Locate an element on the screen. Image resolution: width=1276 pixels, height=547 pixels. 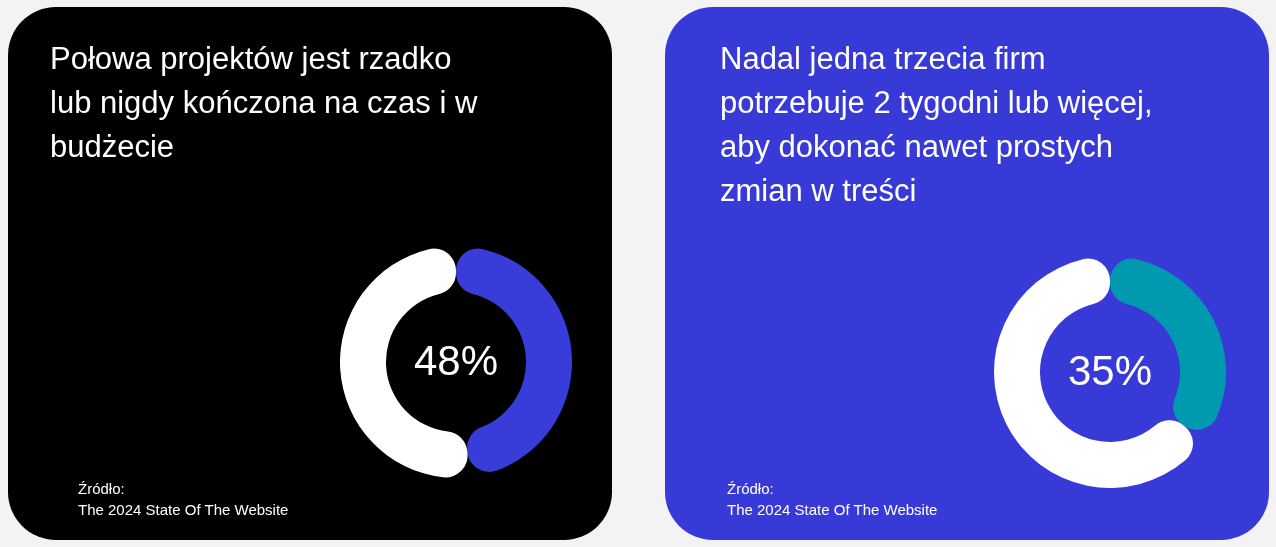
chart-title: Nadal jedna trzecia firm potrzebuje 2 tygodni lub więcej, aby dokonać nawet prostych zmian w treści is located at coordinates (936, 124).